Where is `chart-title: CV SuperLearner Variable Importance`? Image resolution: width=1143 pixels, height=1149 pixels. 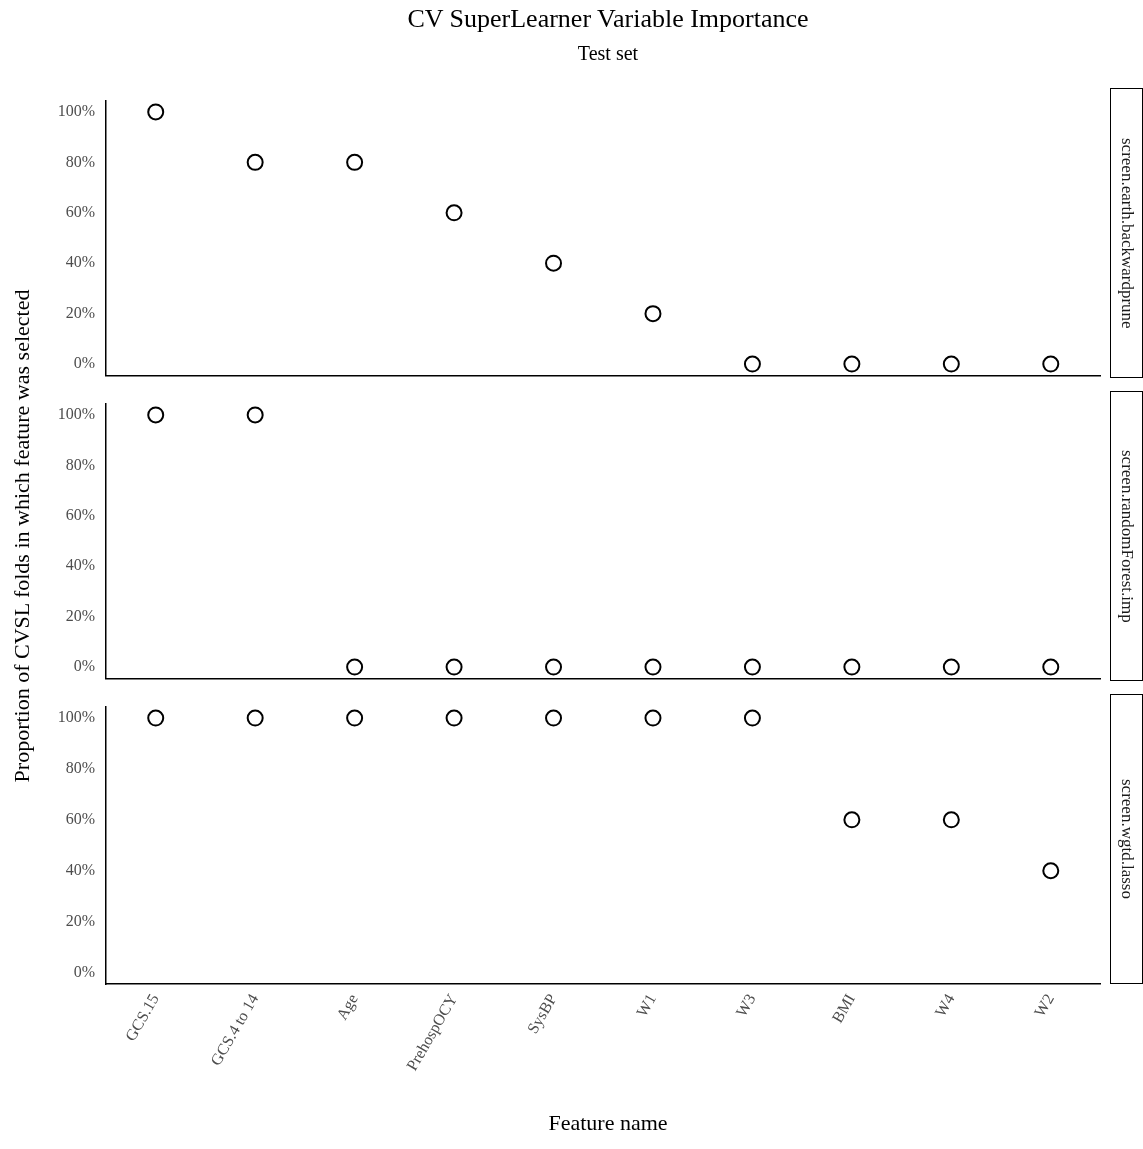
chart-title: CV SuperLearner Variable Importance is located at coordinates (608, 19).